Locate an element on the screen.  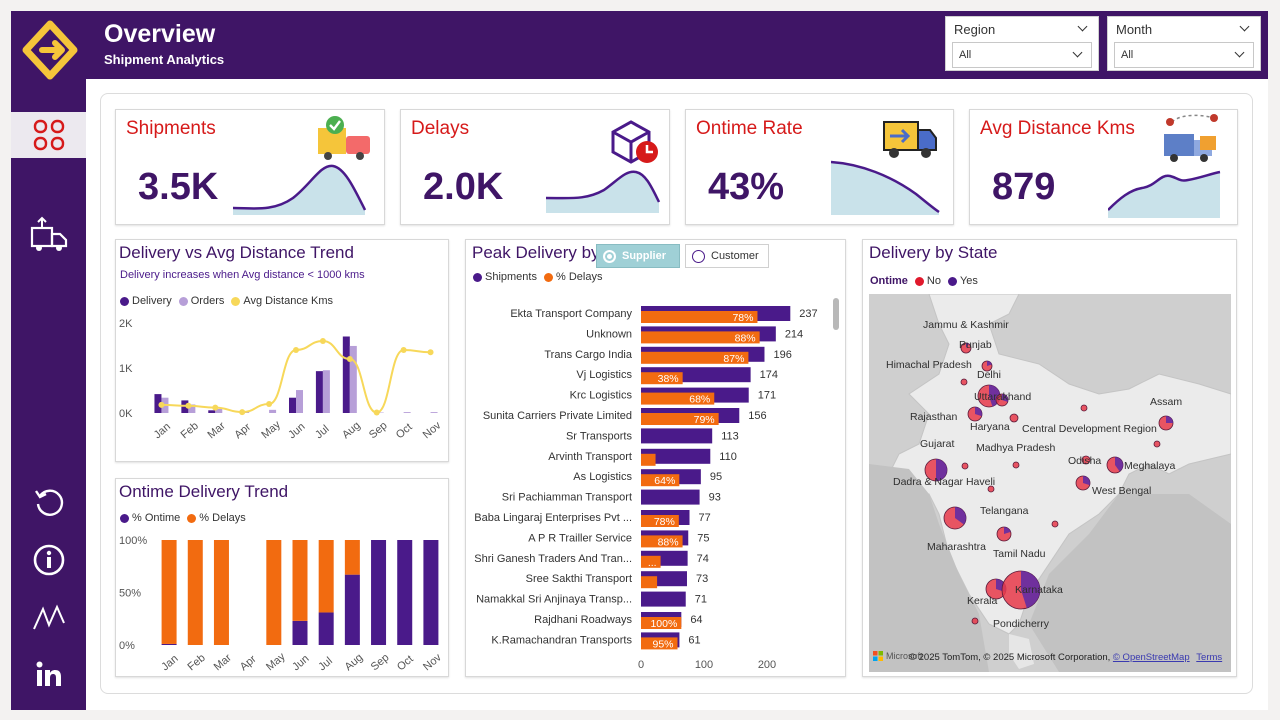
fast-delivery-truck-icon is located at coordinates (910, 139).